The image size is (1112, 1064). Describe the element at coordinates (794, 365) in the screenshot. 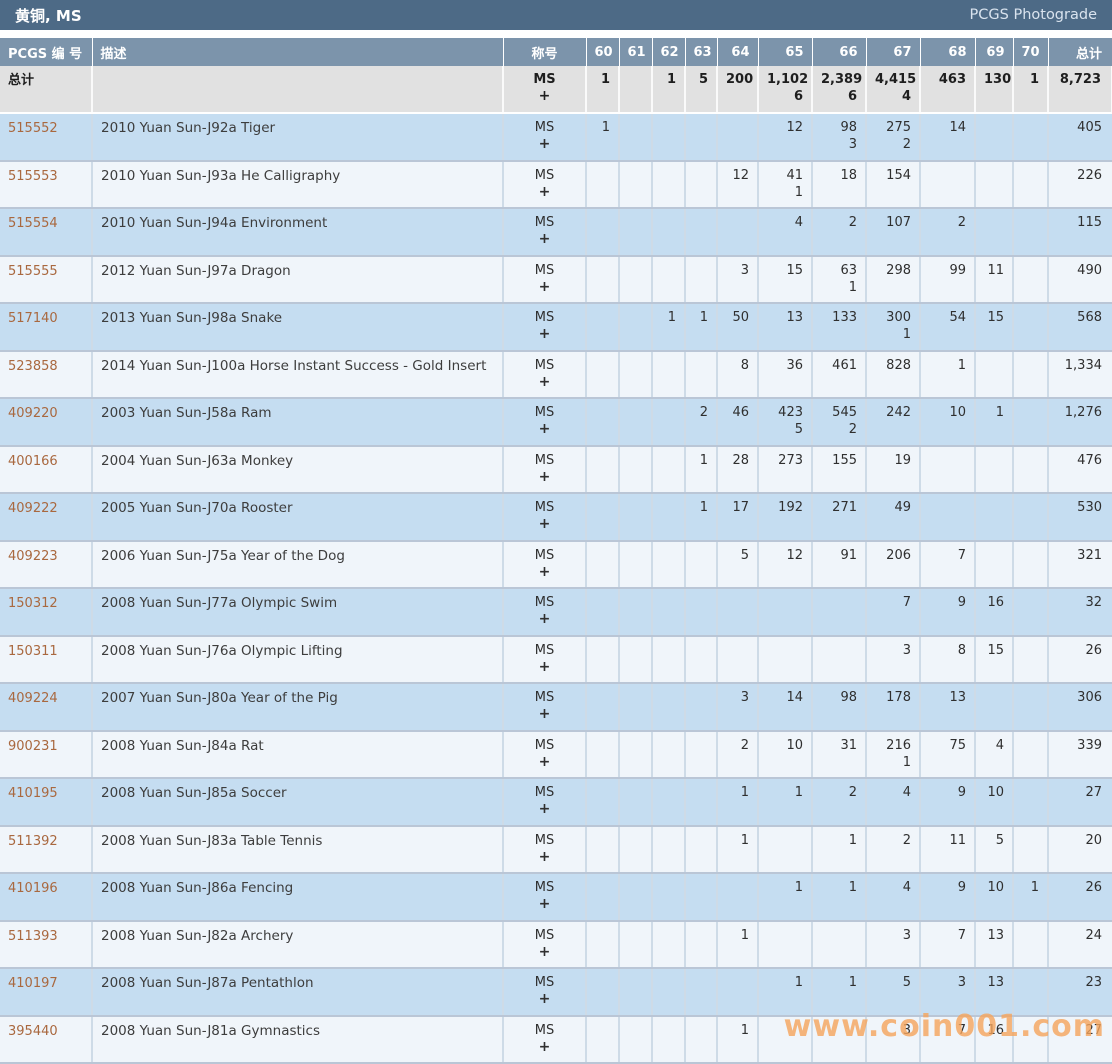

I see `grade-value: 36` at that location.